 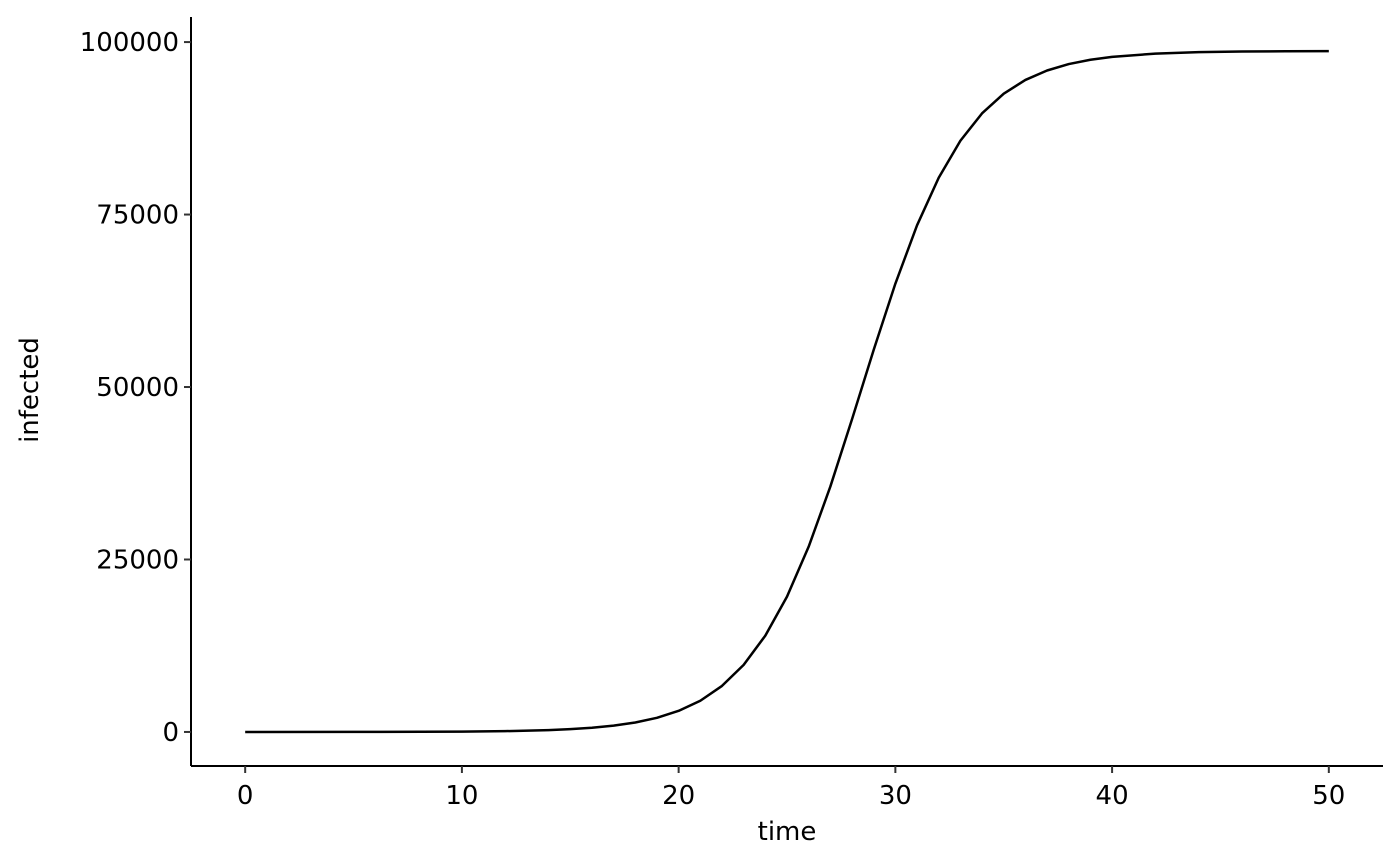 What do you see at coordinates (245, 796) in the screenshot?
I see `x-tick-label: 0` at bounding box center [245, 796].